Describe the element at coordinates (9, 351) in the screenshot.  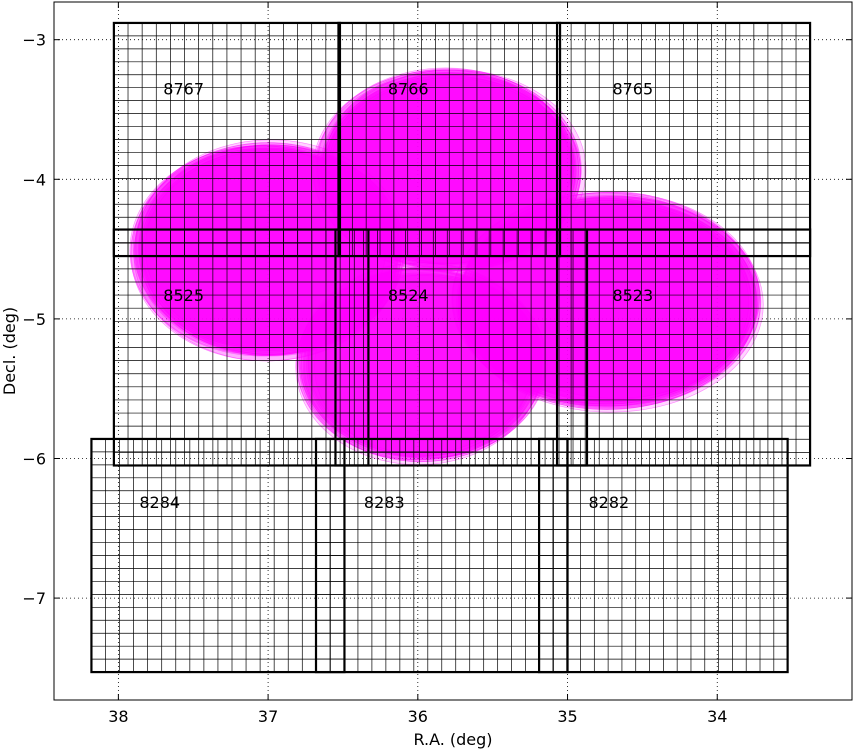
I see `y-axis-label: Decl. (deg)` at that location.